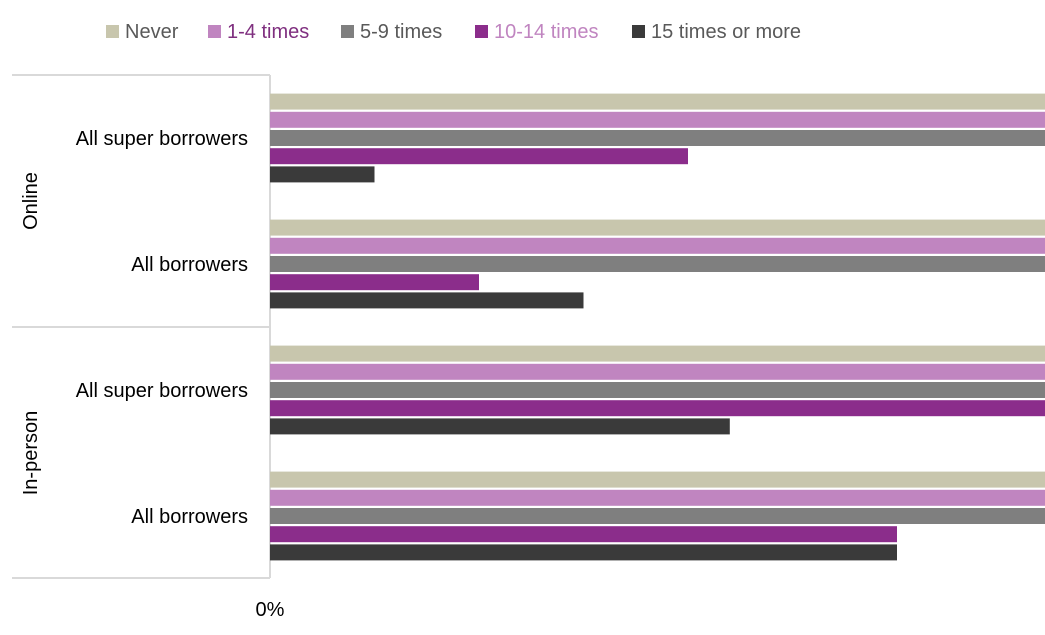 The height and width of the screenshot is (635, 1045). I want to click on legend-label: 15 times or more, so click(726, 32).